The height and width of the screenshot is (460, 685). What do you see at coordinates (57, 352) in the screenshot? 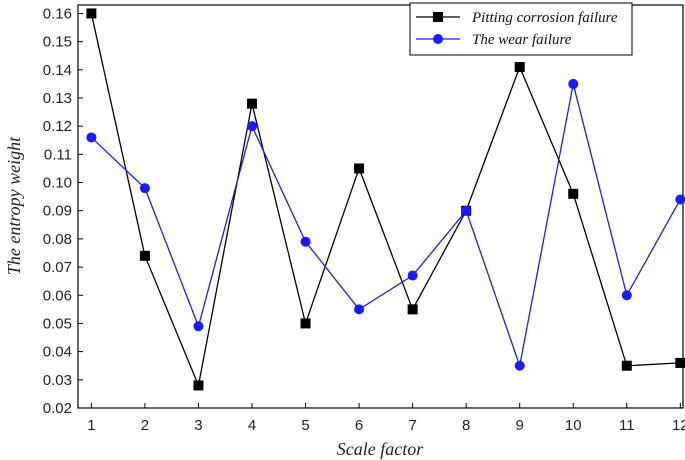
I see `y-tick-label: 0.04` at bounding box center [57, 352].